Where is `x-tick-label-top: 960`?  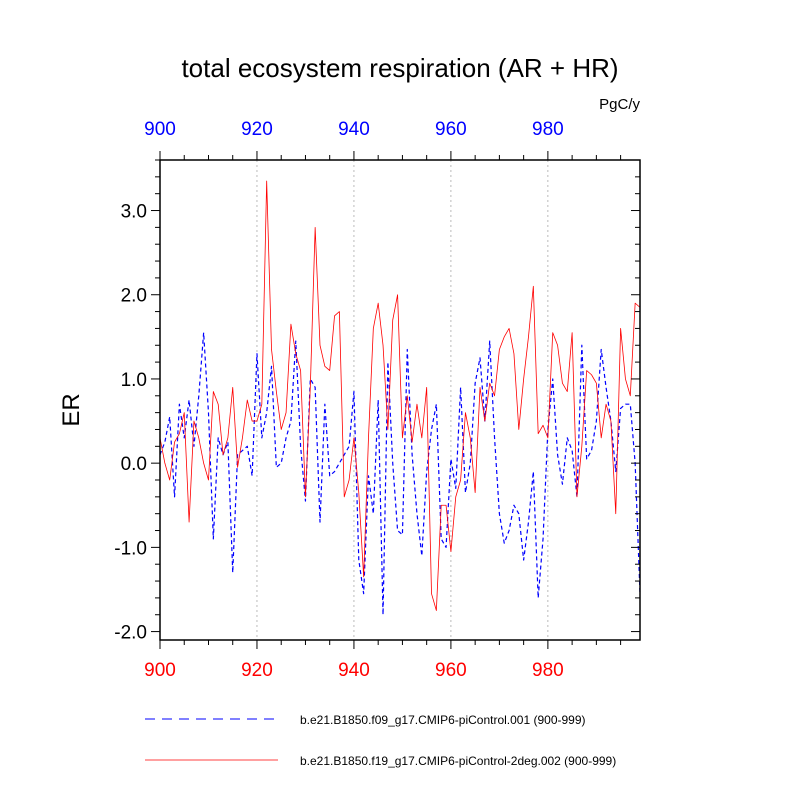
x-tick-label-top: 960 is located at coordinates (451, 129).